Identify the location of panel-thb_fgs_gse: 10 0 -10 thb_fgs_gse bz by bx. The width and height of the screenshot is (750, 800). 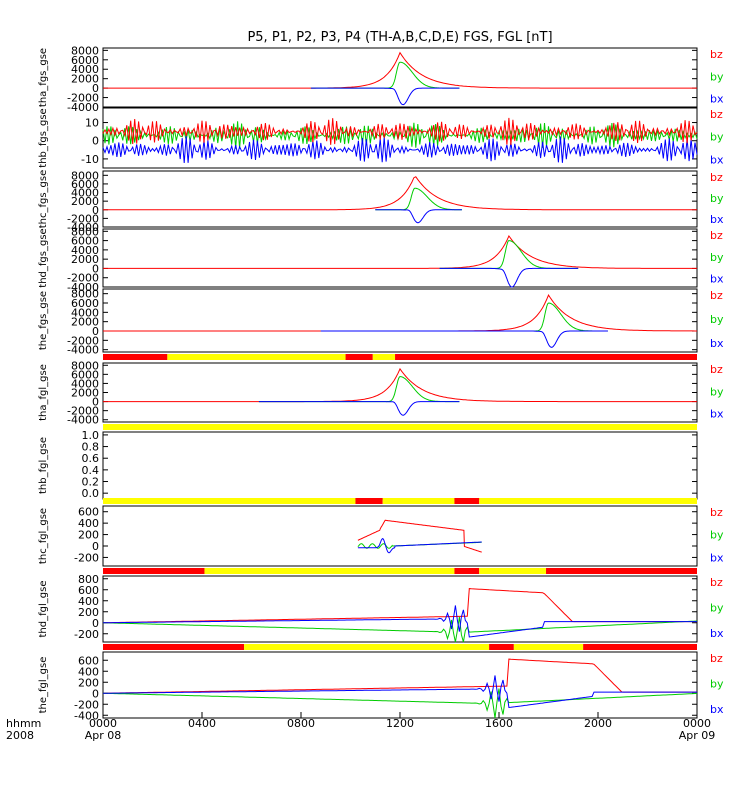
(381, 138).